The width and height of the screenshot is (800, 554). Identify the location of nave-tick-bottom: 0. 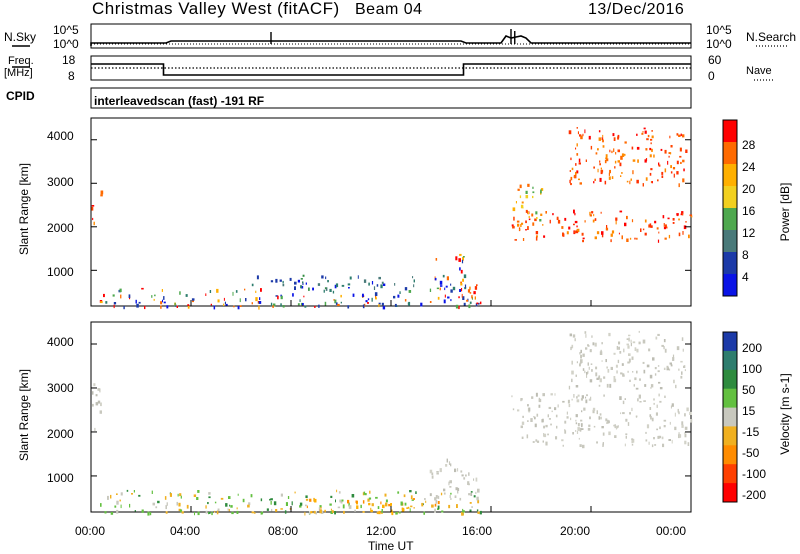
(711, 76).